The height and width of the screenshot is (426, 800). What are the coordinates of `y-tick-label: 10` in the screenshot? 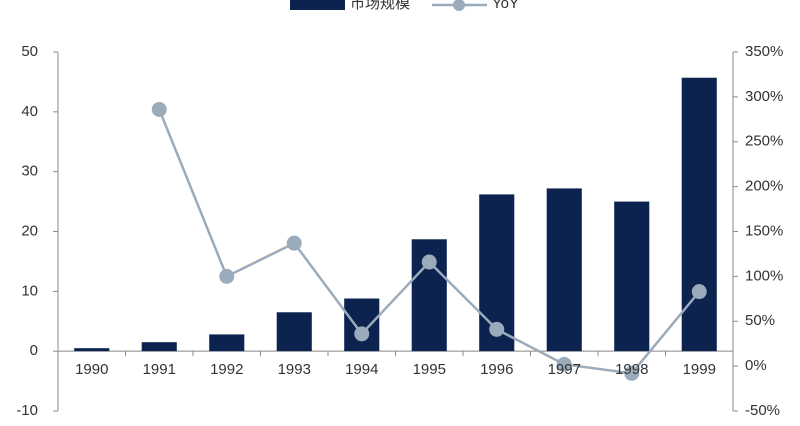 It's located at (29, 290).